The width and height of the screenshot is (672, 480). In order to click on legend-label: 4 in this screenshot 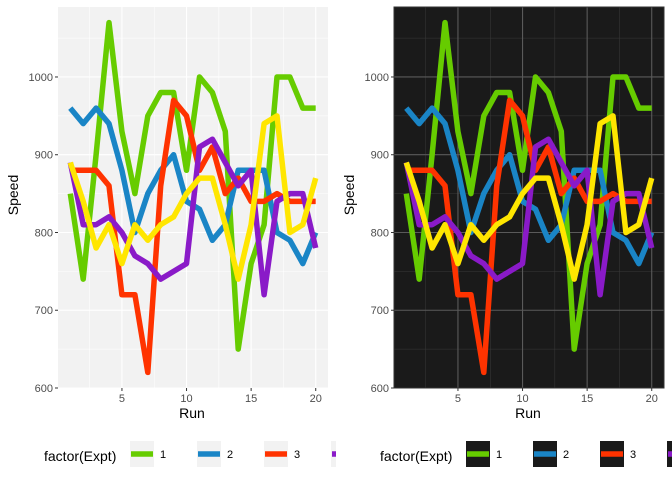, I will do `click(364, 455)`.